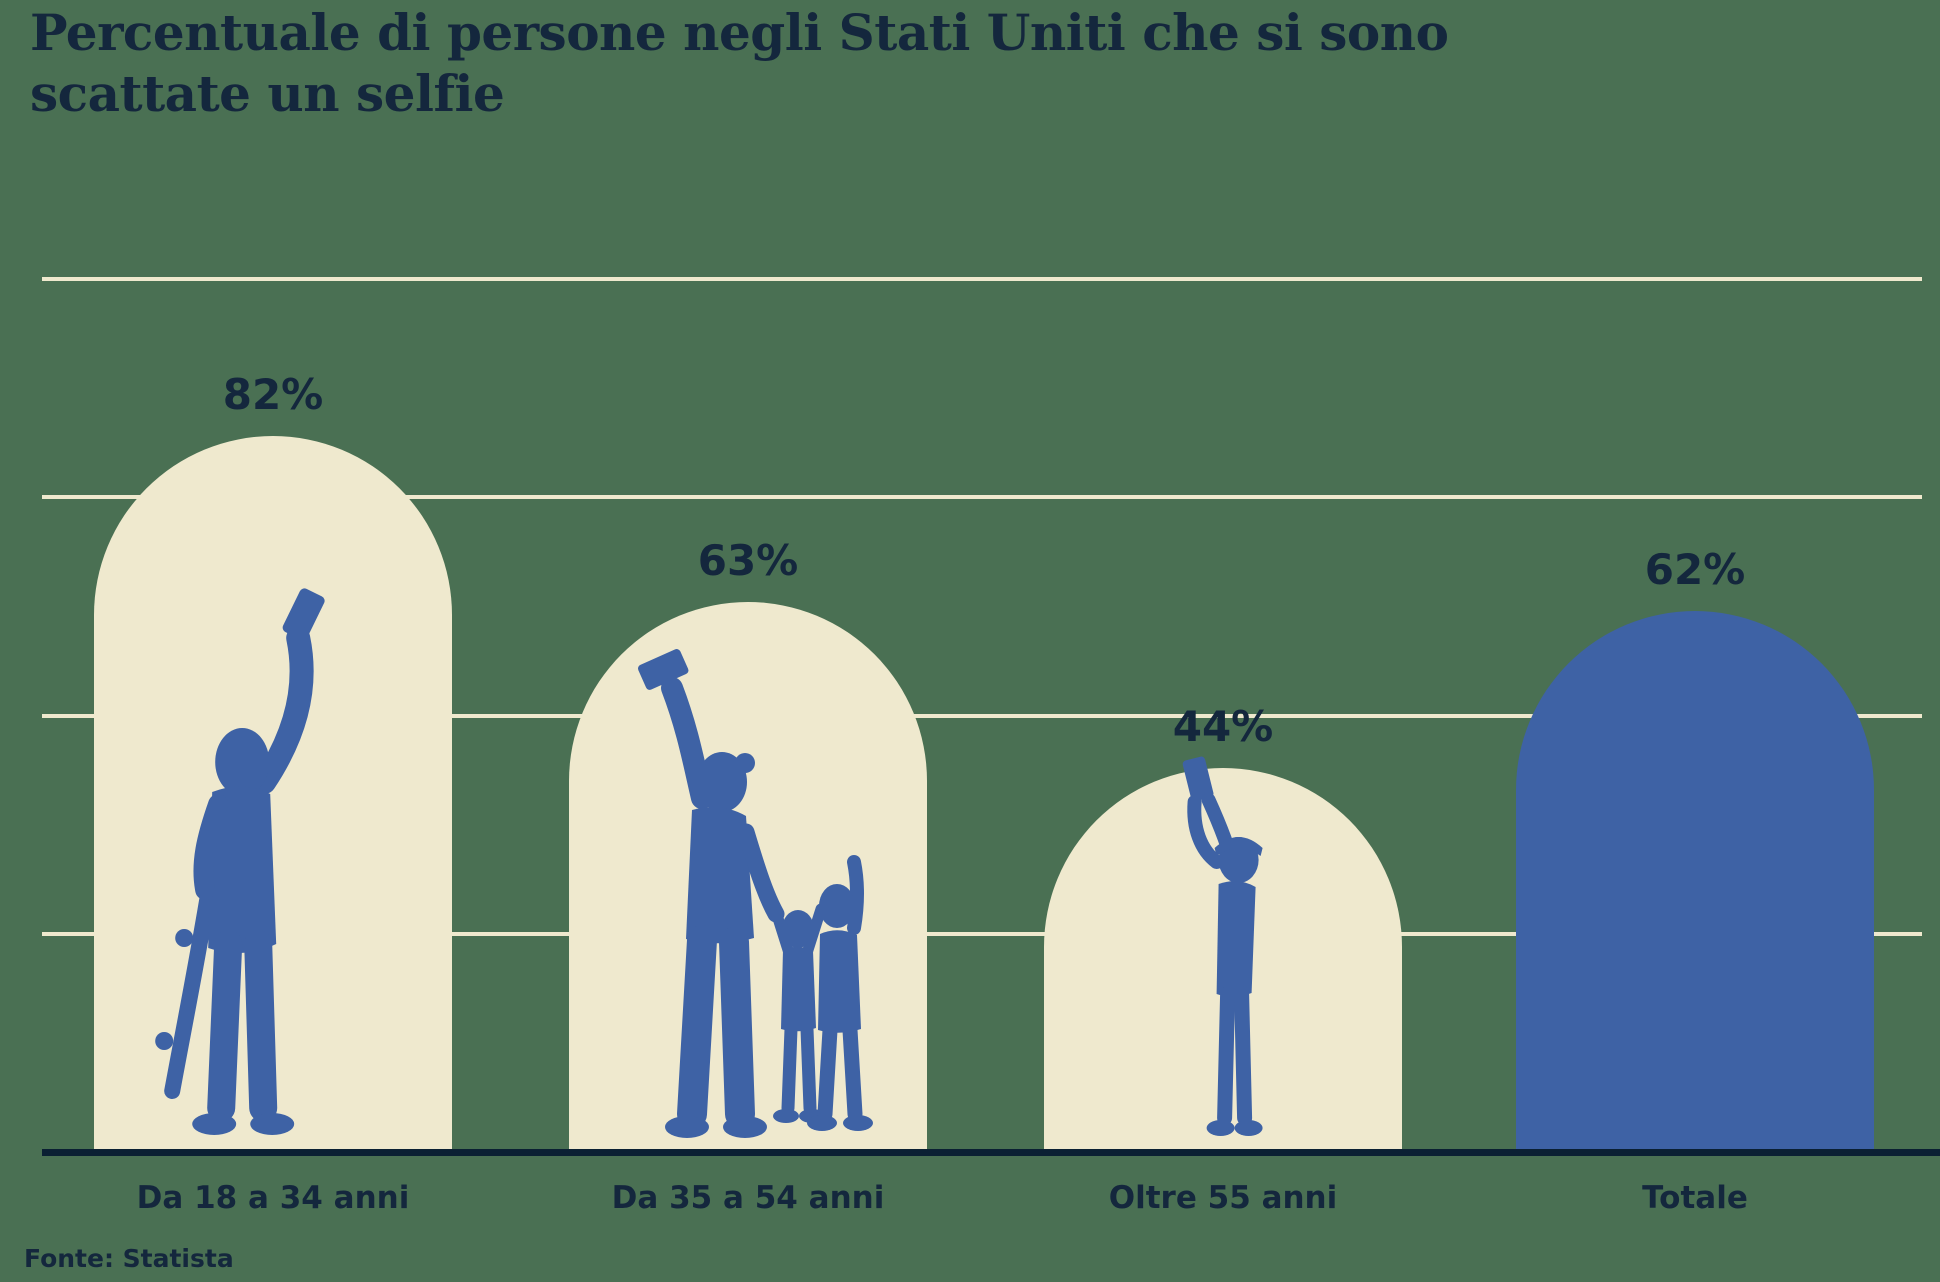 Image resolution: width=1940 pixels, height=1282 pixels. Describe the element at coordinates (982, 279) in the screenshot. I see `gridline-100pct` at that location.